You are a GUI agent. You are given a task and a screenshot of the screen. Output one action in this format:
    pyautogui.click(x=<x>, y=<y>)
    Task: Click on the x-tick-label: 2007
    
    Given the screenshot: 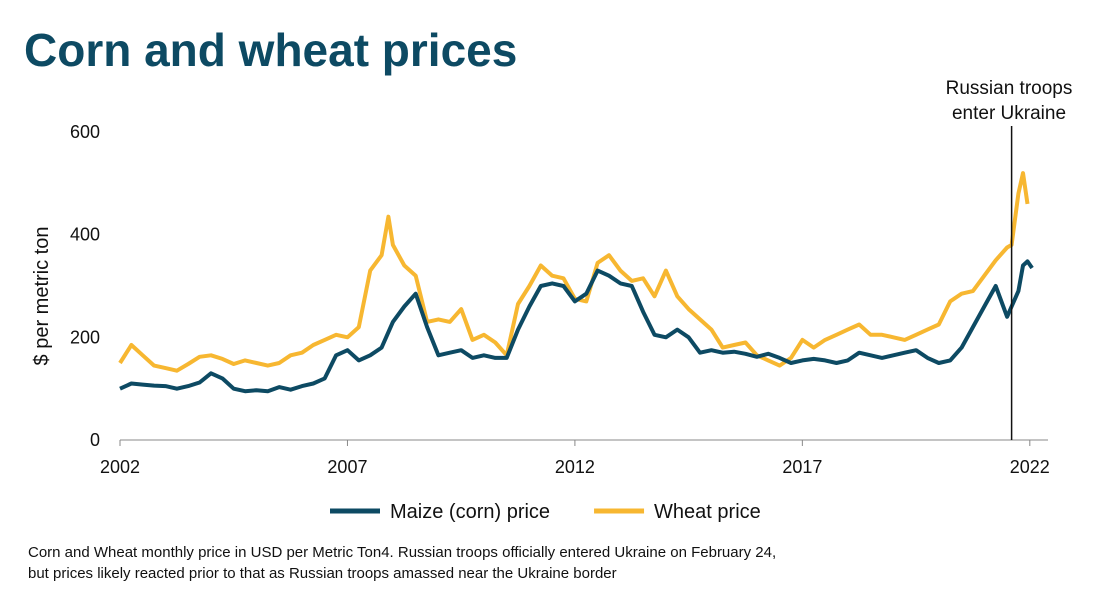 What is the action you would take?
    pyautogui.click(x=347, y=467)
    